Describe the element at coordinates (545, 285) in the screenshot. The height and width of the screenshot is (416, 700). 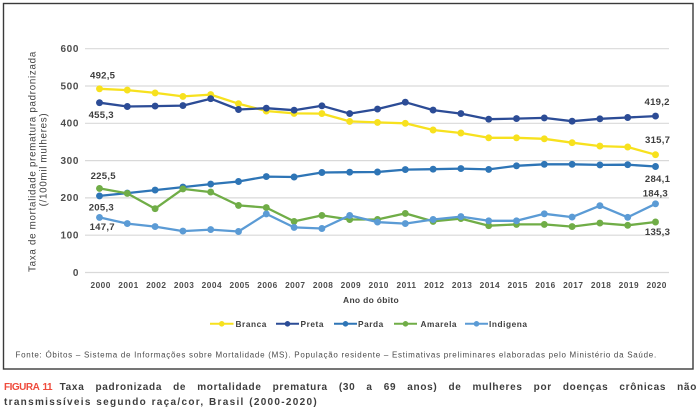
I see `svg-text: 2016` at that location.